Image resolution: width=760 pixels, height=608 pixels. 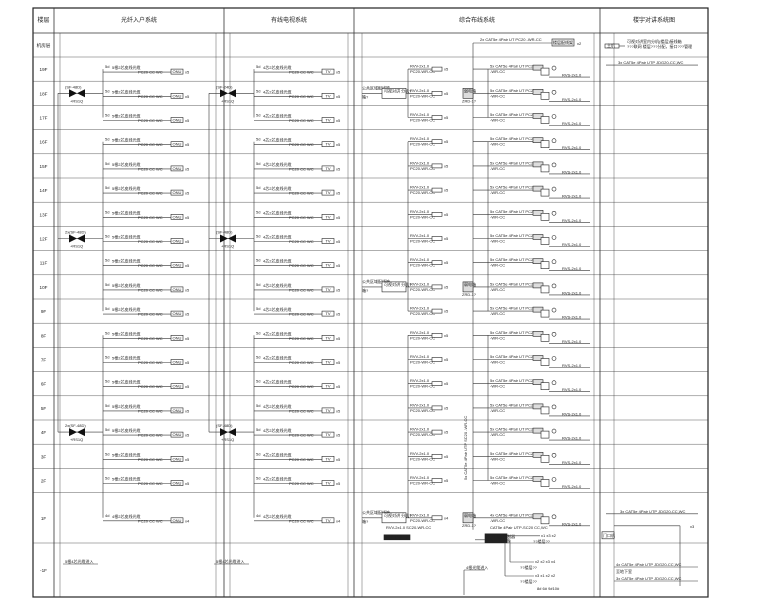 What do you see at coordinates (79, 561) in the screenshot?
I see `basement-note: 5根4芯光缆进入` at bounding box center [79, 561].